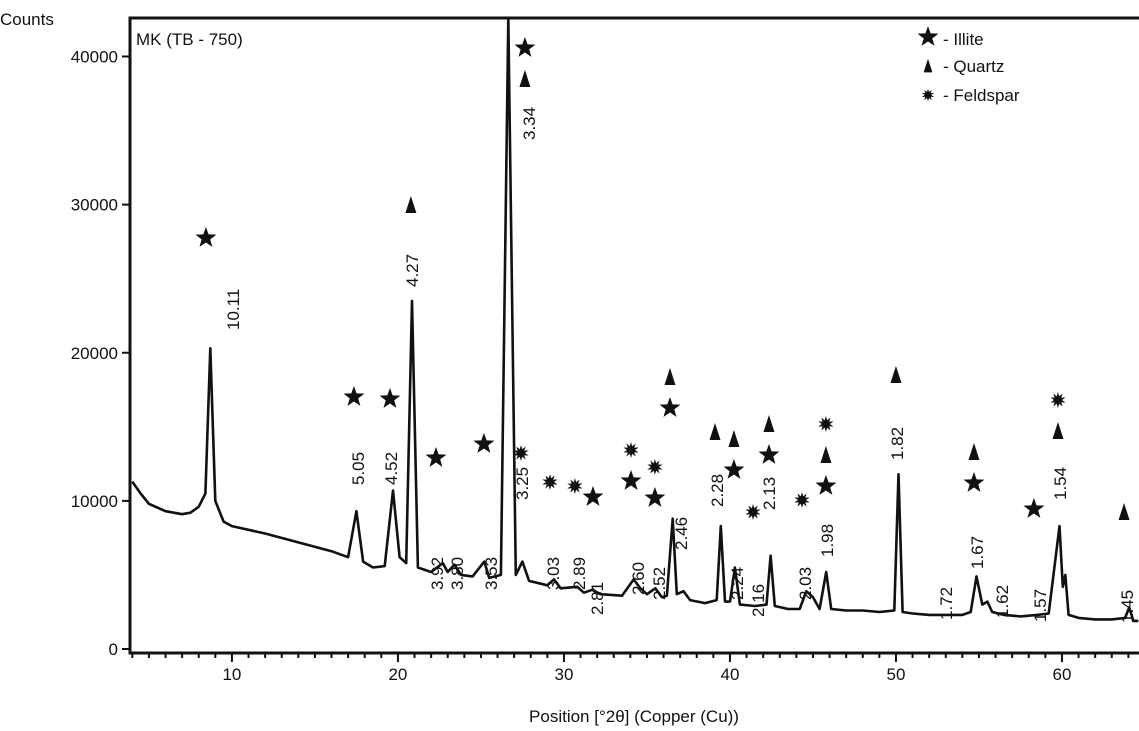 The height and width of the screenshot is (731, 1139). What do you see at coordinates (397, 674) in the screenshot?
I see `x-tick-label: 20` at bounding box center [397, 674].